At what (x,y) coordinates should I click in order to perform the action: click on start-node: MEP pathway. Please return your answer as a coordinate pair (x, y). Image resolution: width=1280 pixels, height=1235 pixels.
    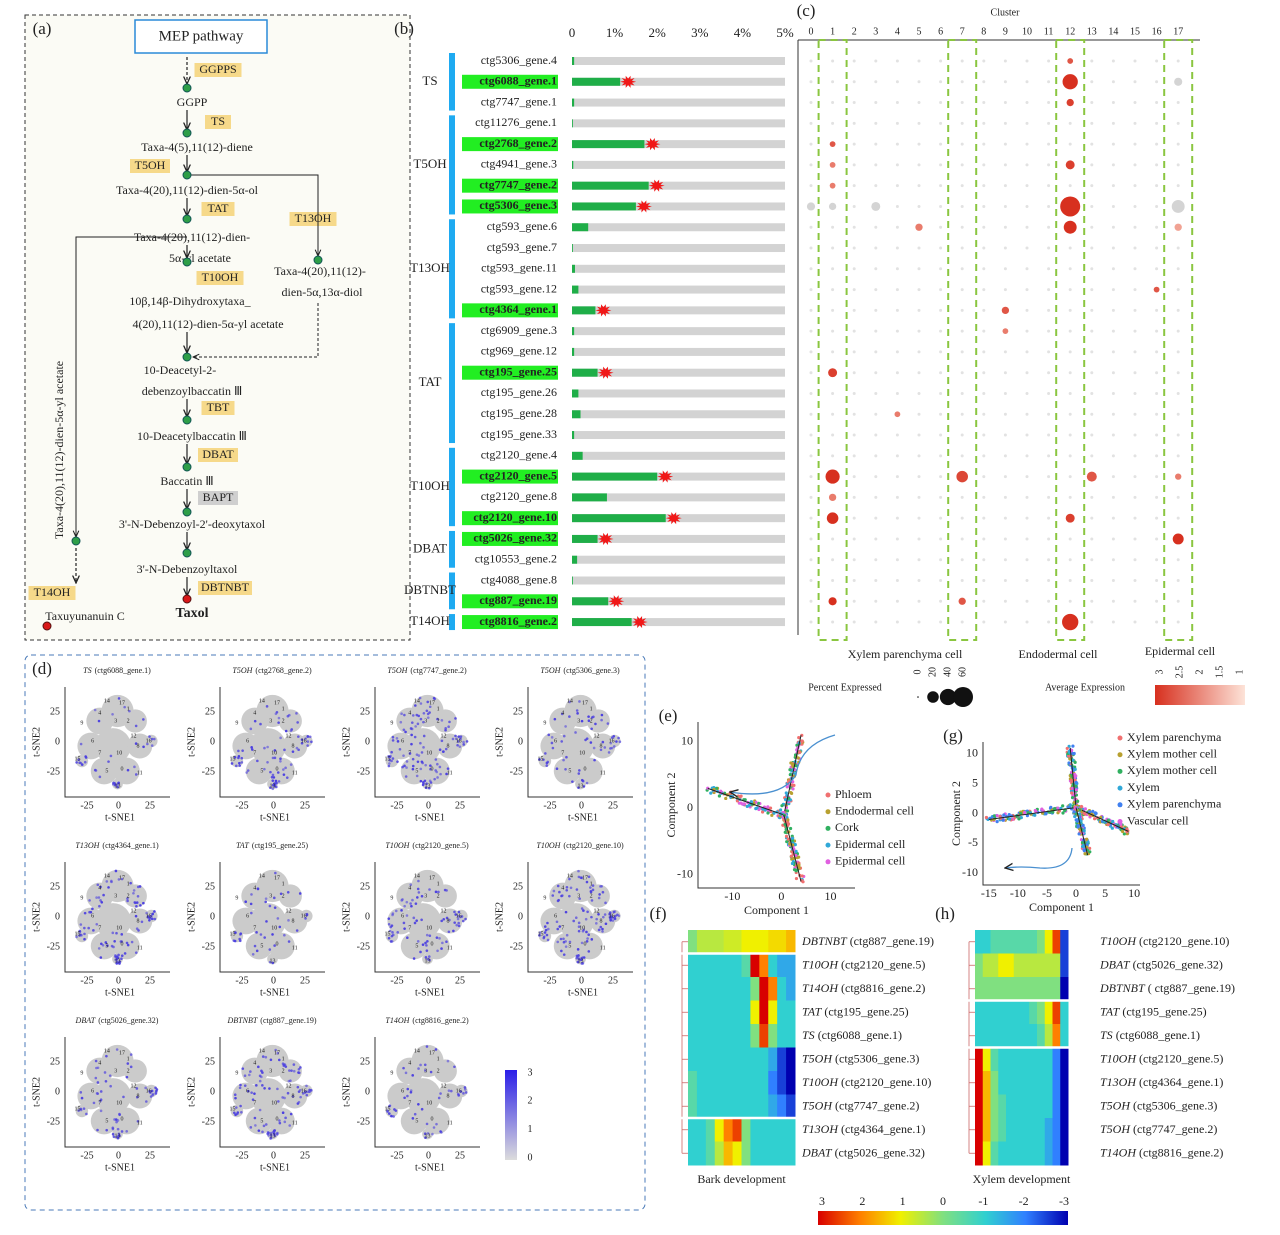
    Looking at the image, I should click on (201, 36).